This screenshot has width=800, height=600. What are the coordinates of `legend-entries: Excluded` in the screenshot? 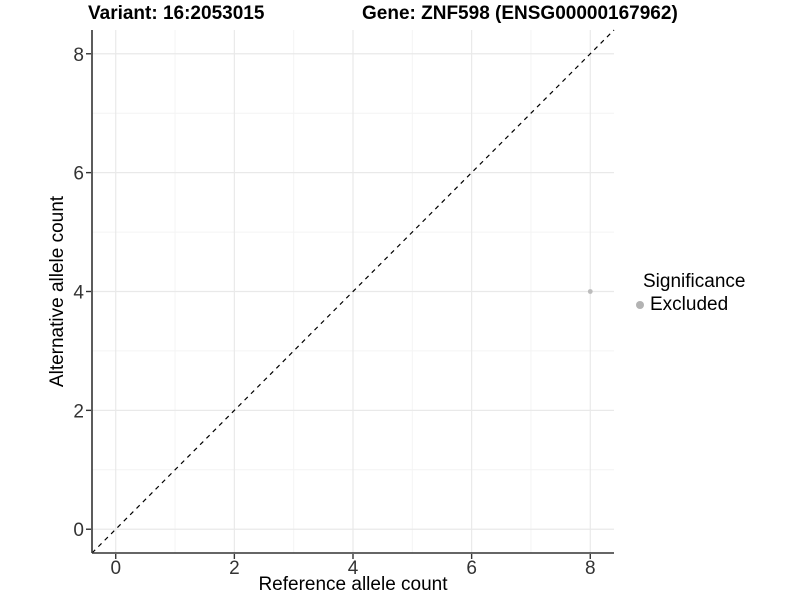 It's located at (718, 305).